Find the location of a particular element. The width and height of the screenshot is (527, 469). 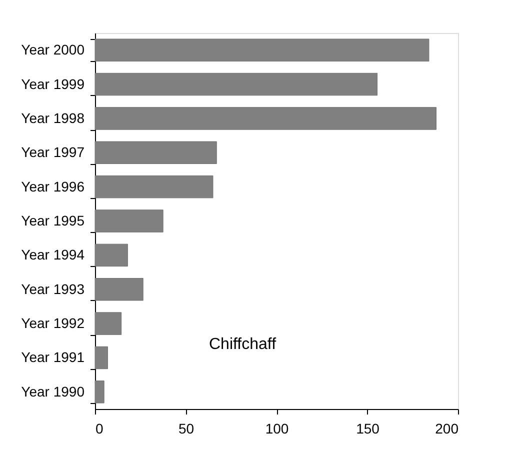

y-tick-label: Year 1998 is located at coordinates (53, 118).